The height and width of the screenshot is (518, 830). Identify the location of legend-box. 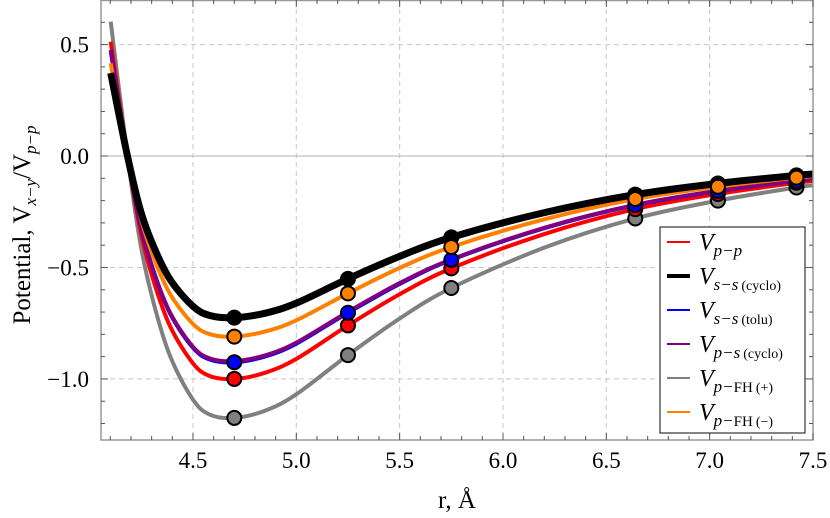
(732, 330).